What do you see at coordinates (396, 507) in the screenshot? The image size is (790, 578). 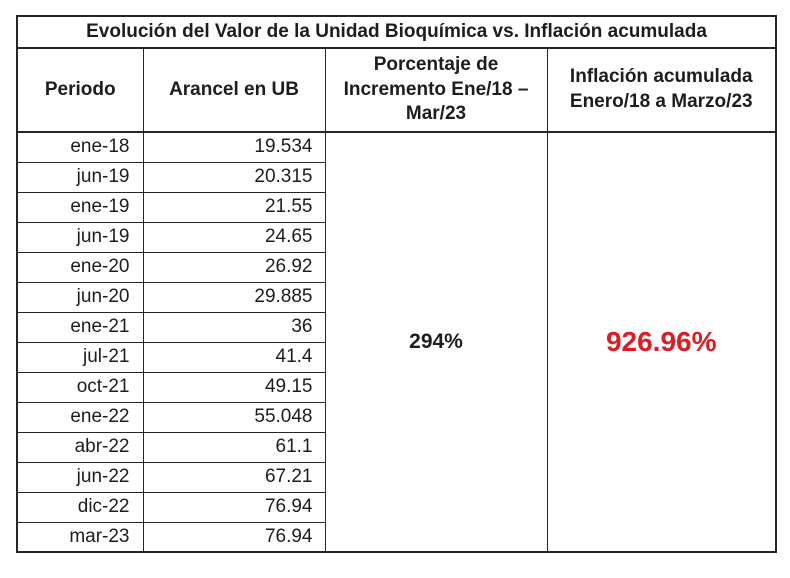 I see `table-row: dic-22 76.94` at bounding box center [396, 507].